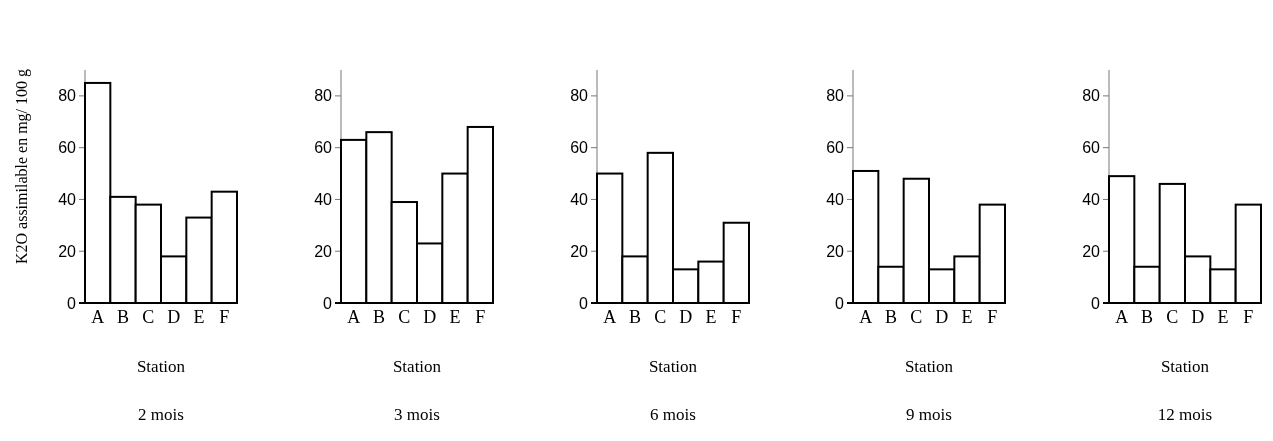 The height and width of the screenshot is (441, 1273). I want to click on text: 3 mois, so click(417, 414).